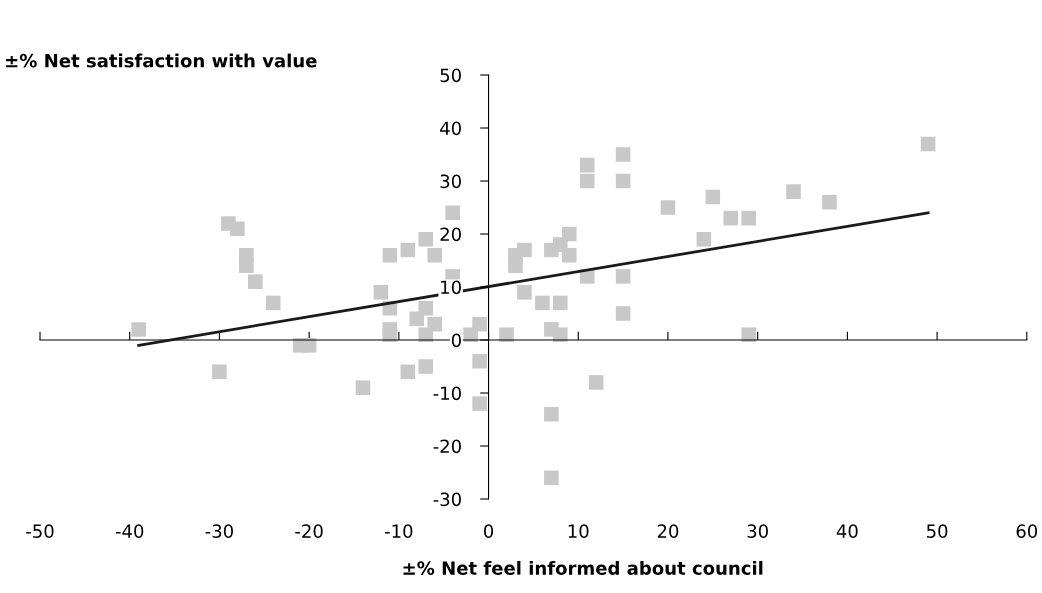 The height and width of the screenshot is (593, 1042). I want to click on y-tick-label: 50, so click(450, 75).